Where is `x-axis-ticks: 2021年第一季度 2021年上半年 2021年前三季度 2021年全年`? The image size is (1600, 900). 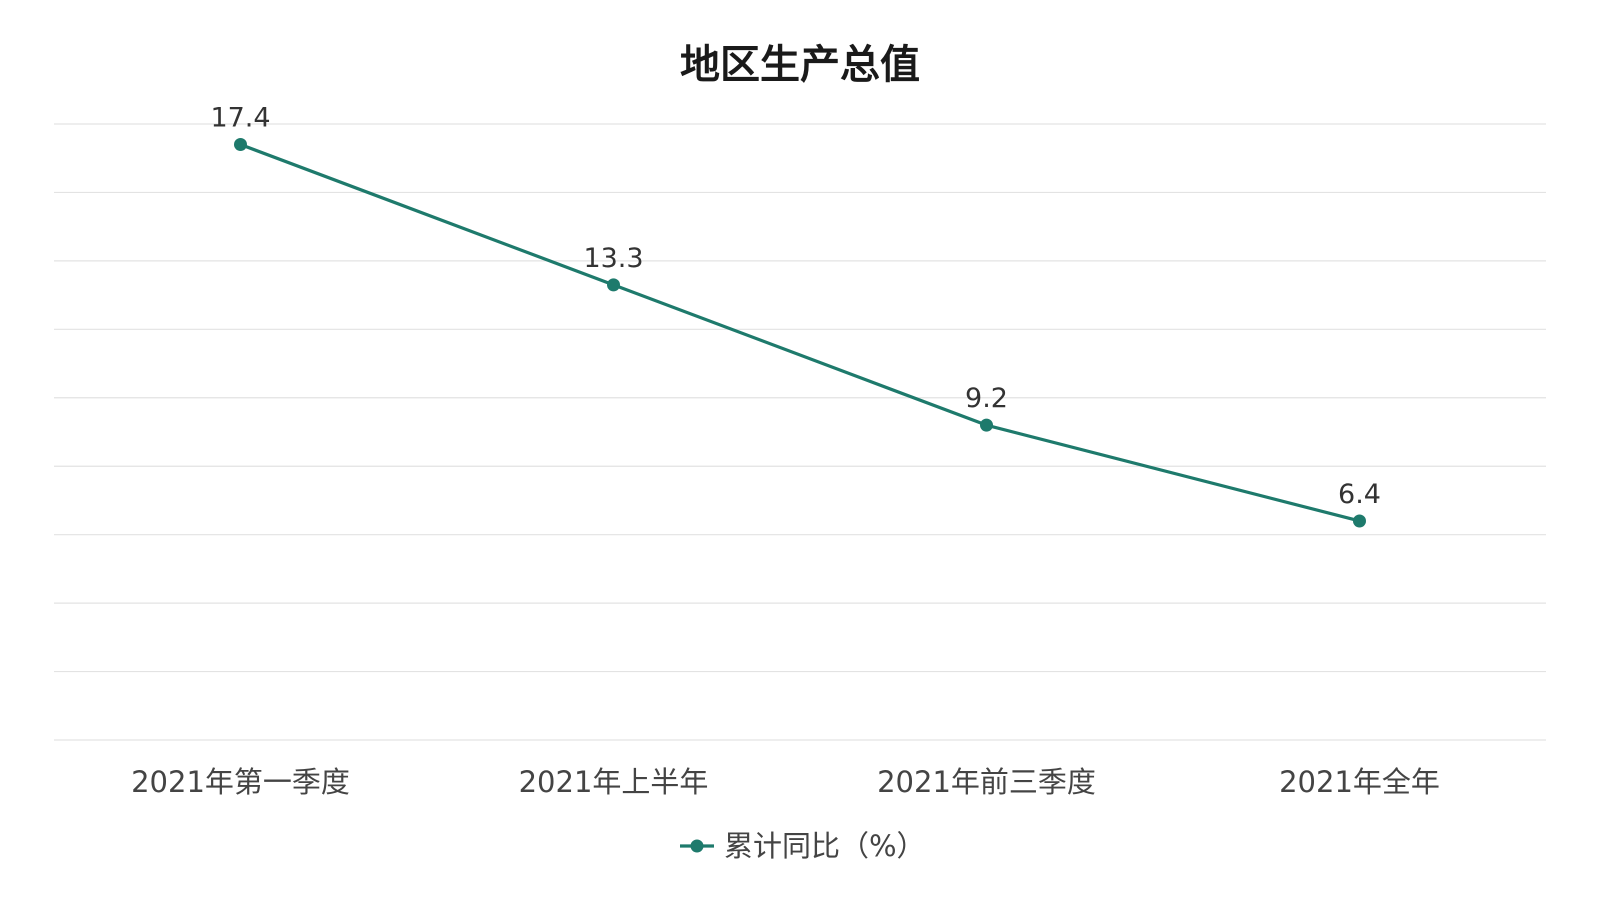
x-axis-ticks: 2021年第一季度 2021年上半年 2021年前三季度 2021年全年 is located at coordinates (785, 782).